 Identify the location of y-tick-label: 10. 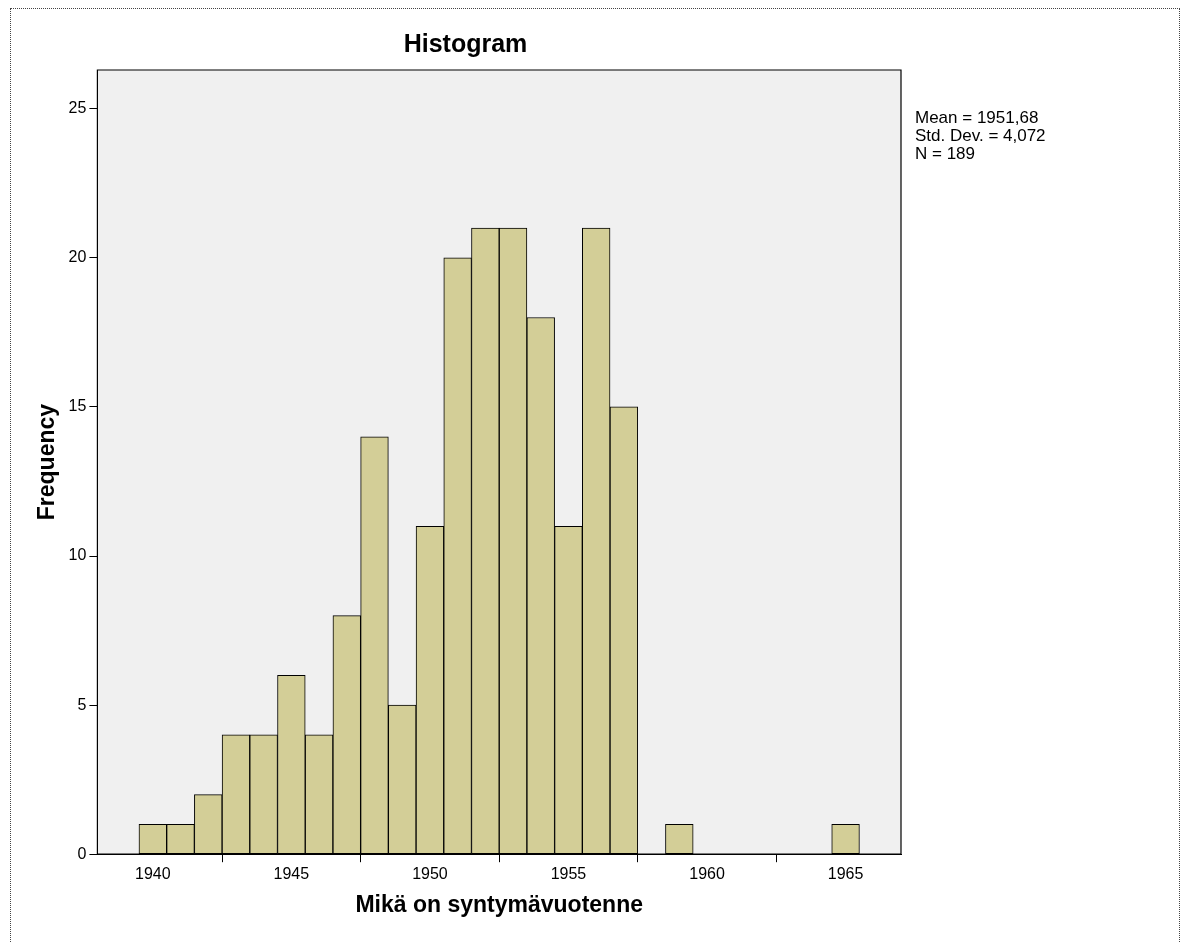
(77, 555).